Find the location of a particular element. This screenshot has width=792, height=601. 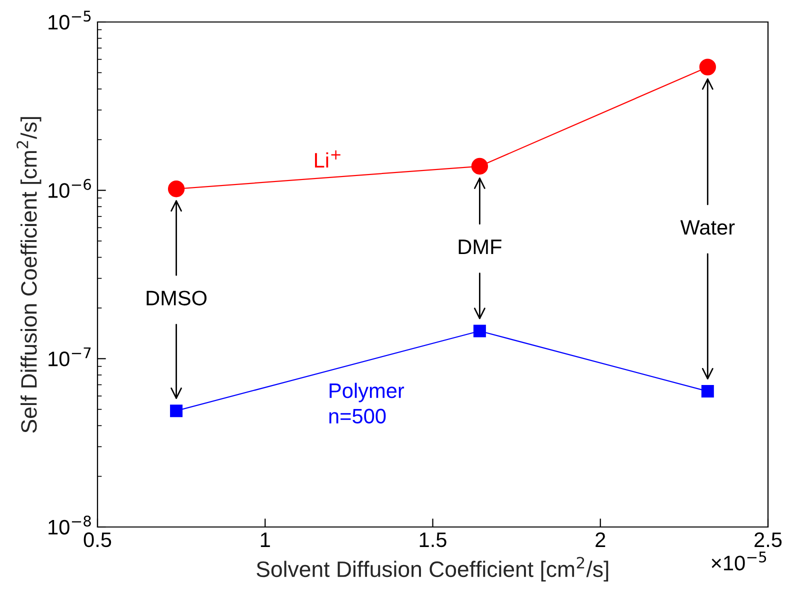

x-tick-label: 2.5 is located at coordinates (768, 540).